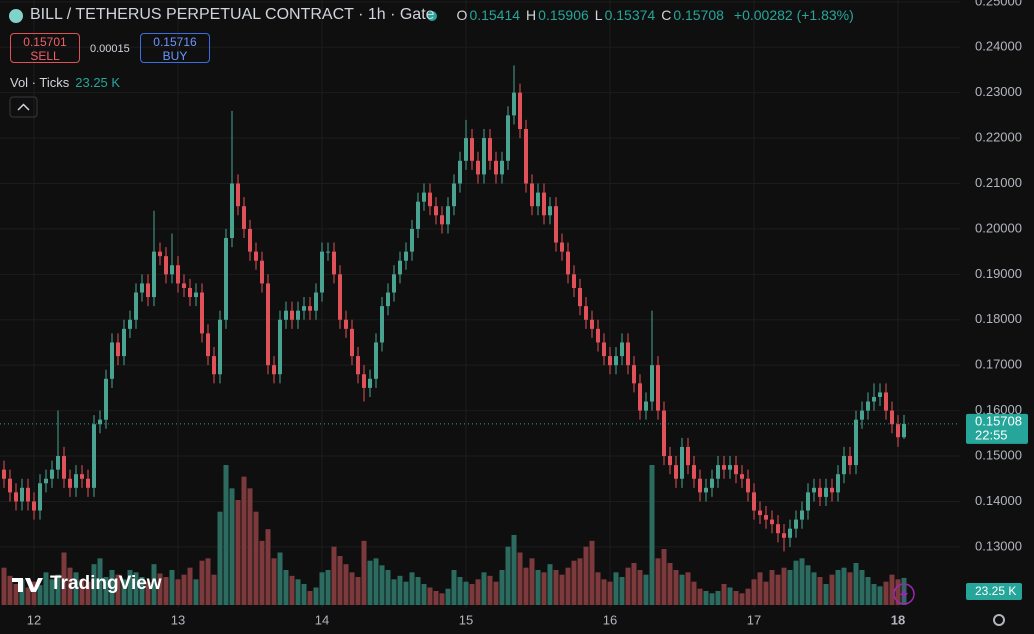  I want to click on y-tick-label: 0.13000, so click(998, 545).